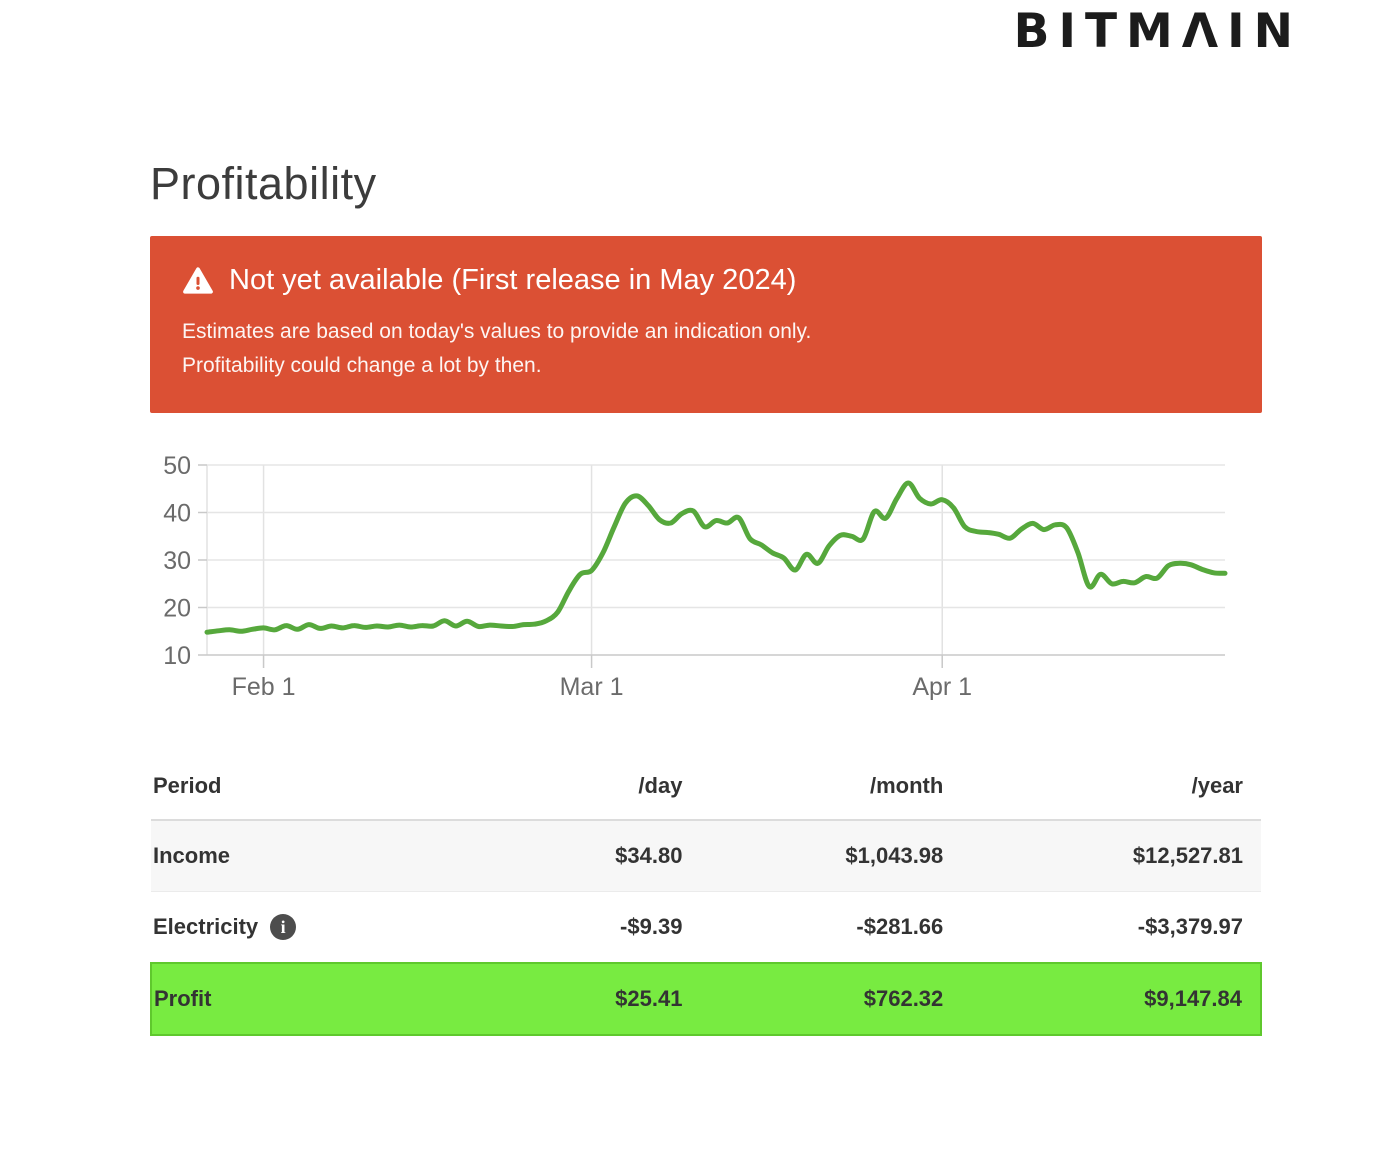  What do you see at coordinates (264, 687) in the screenshot?
I see `x-axis-label: Feb 1` at bounding box center [264, 687].